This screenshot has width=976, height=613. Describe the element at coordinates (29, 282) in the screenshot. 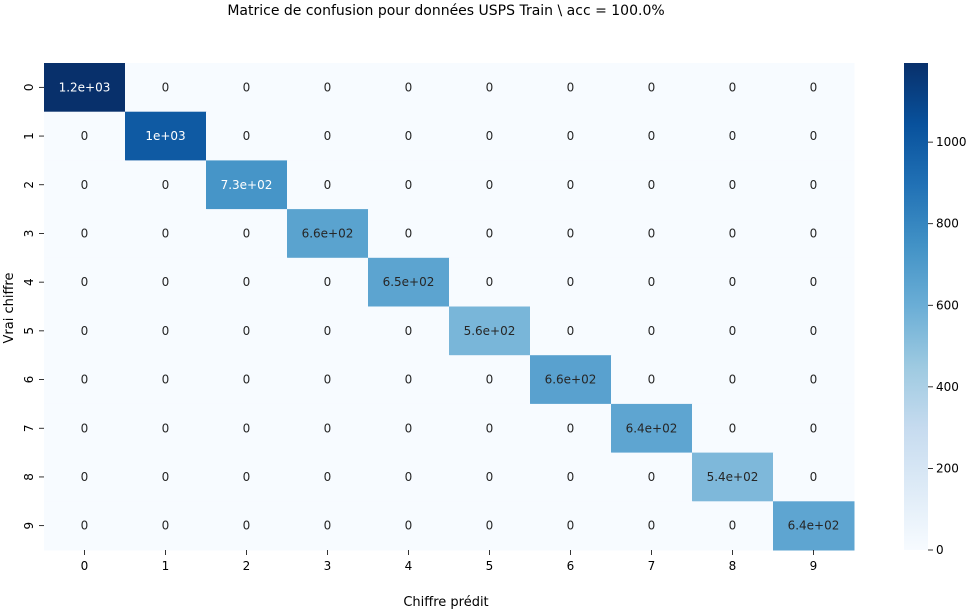

I see `y-tick-label: 4` at that location.